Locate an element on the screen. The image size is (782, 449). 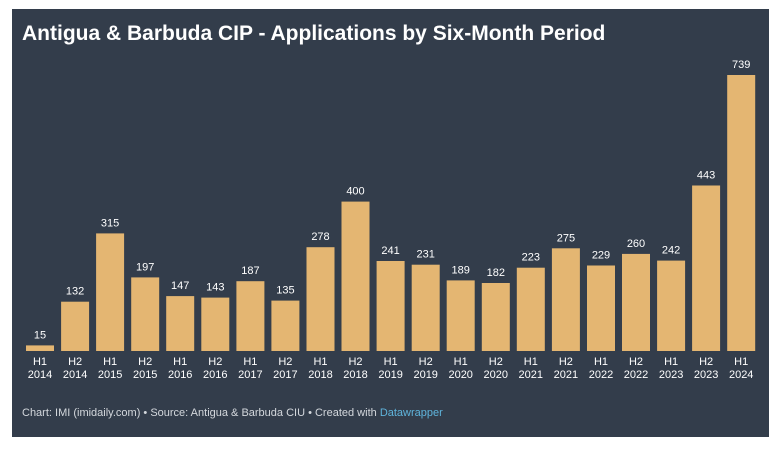
datawrapper-link: Datawrapper is located at coordinates (411, 413).